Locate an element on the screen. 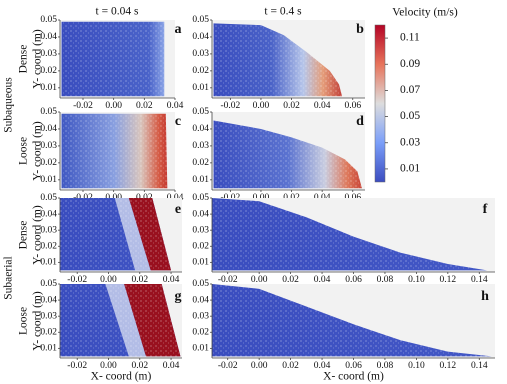 This screenshot has height=384, width=507. column-title: t = 0.04 s is located at coordinates (117, 12).